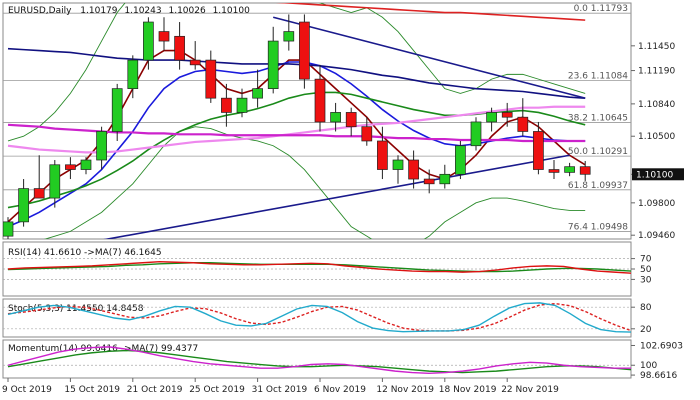  I want to click on time-label-0: 9 Oct 2019, so click(27, 390).